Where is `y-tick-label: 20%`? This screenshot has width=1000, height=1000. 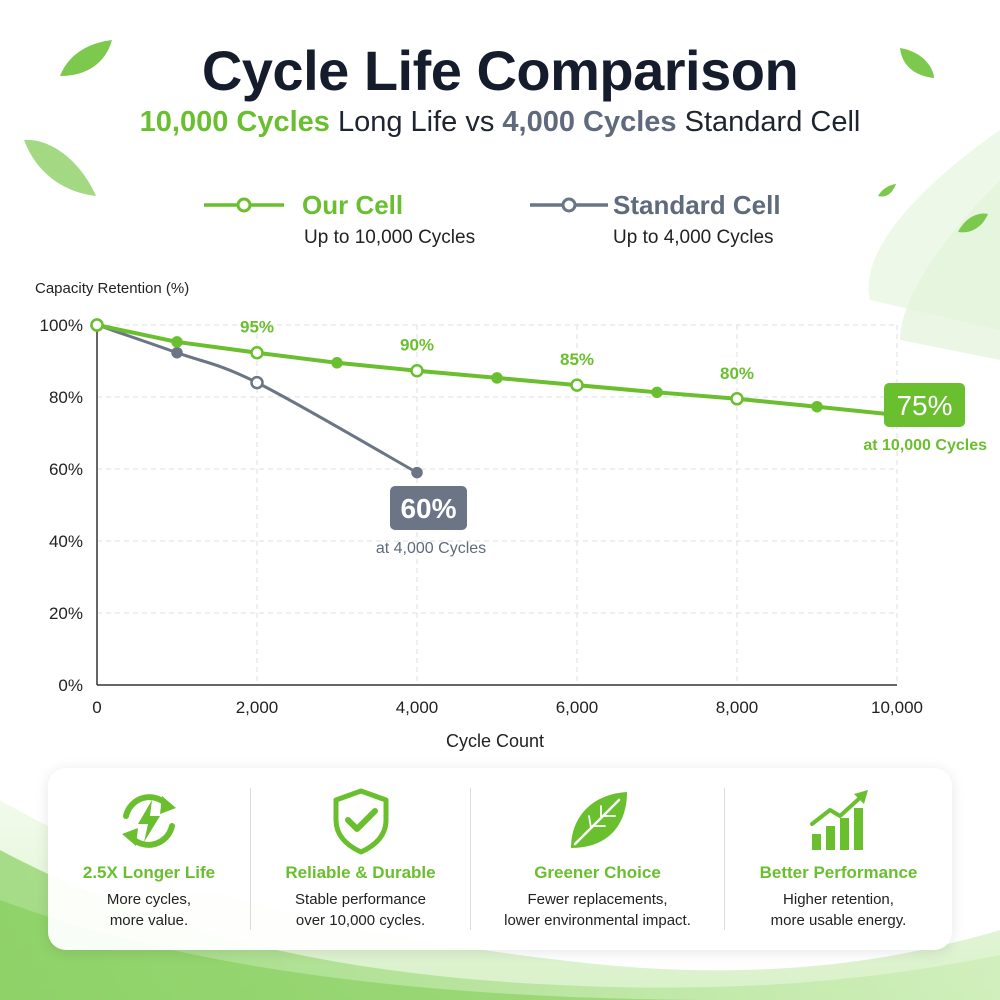
y-tick-label: 20% is located at coordinates (66, 613).